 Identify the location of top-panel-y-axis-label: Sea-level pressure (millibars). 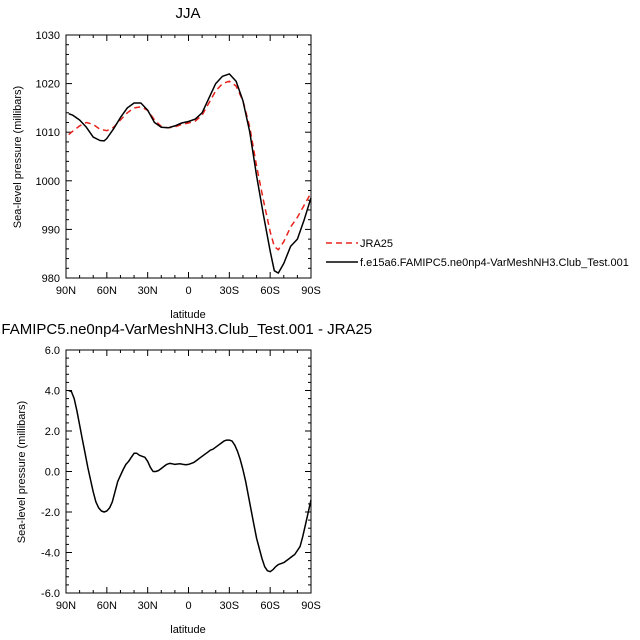
(18, 157).